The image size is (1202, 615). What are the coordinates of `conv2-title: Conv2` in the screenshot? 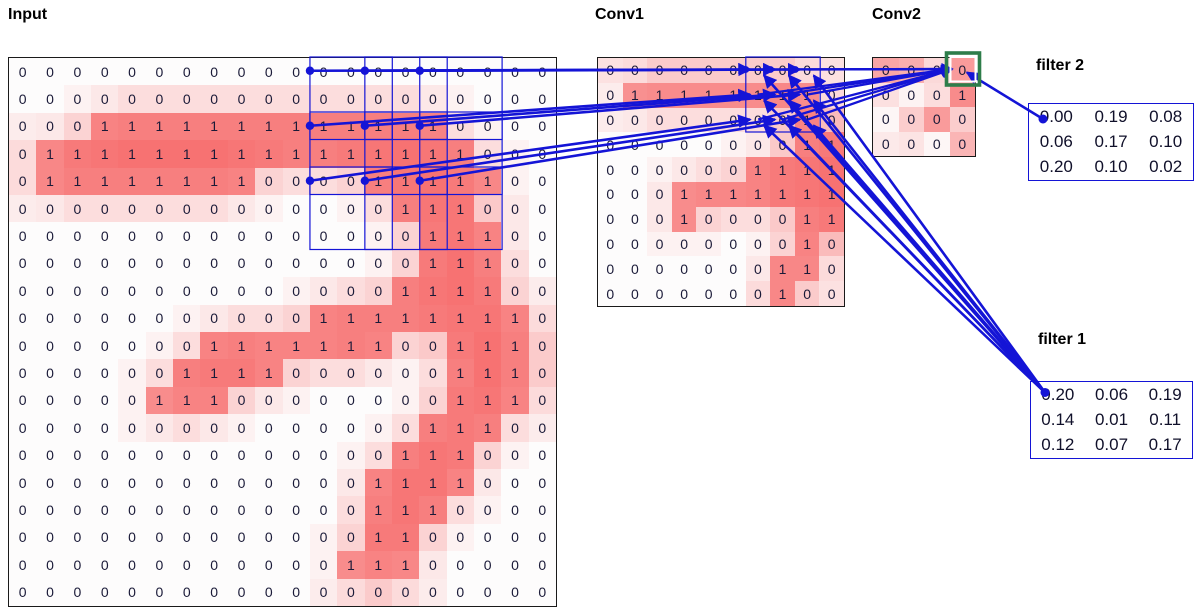 It's located at (896, 14).